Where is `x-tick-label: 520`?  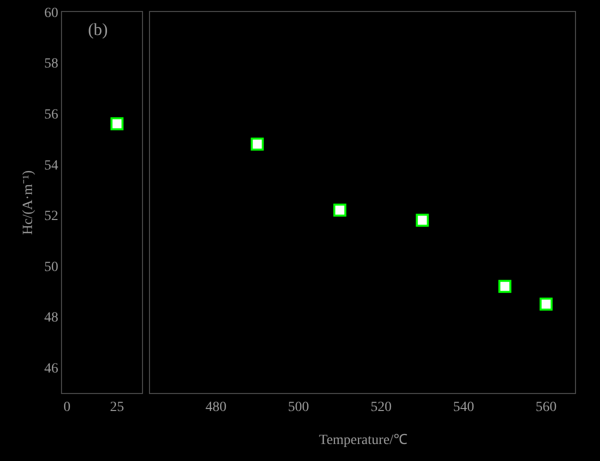
x-tick-label: 520 is located at coordinates (381, 407).